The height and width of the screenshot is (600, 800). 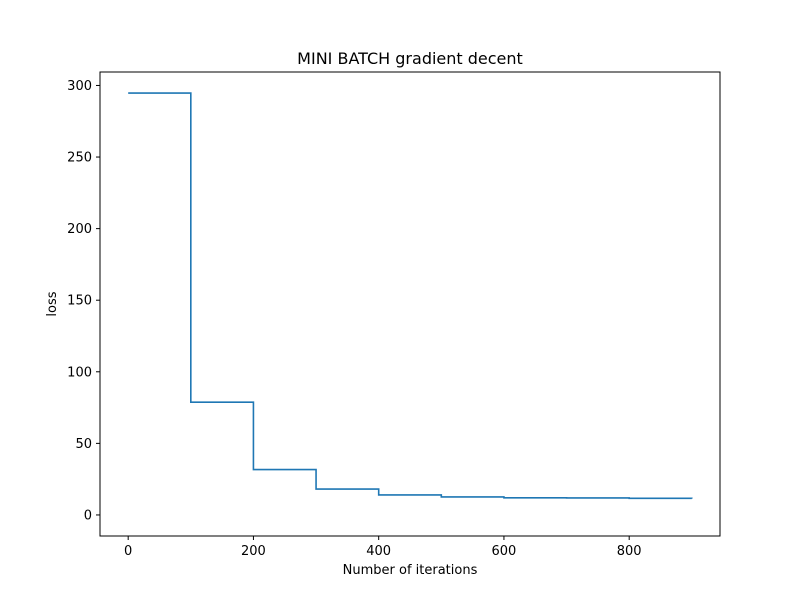 I want to click on y-tick-label: 0, so click(x=88, y=515).